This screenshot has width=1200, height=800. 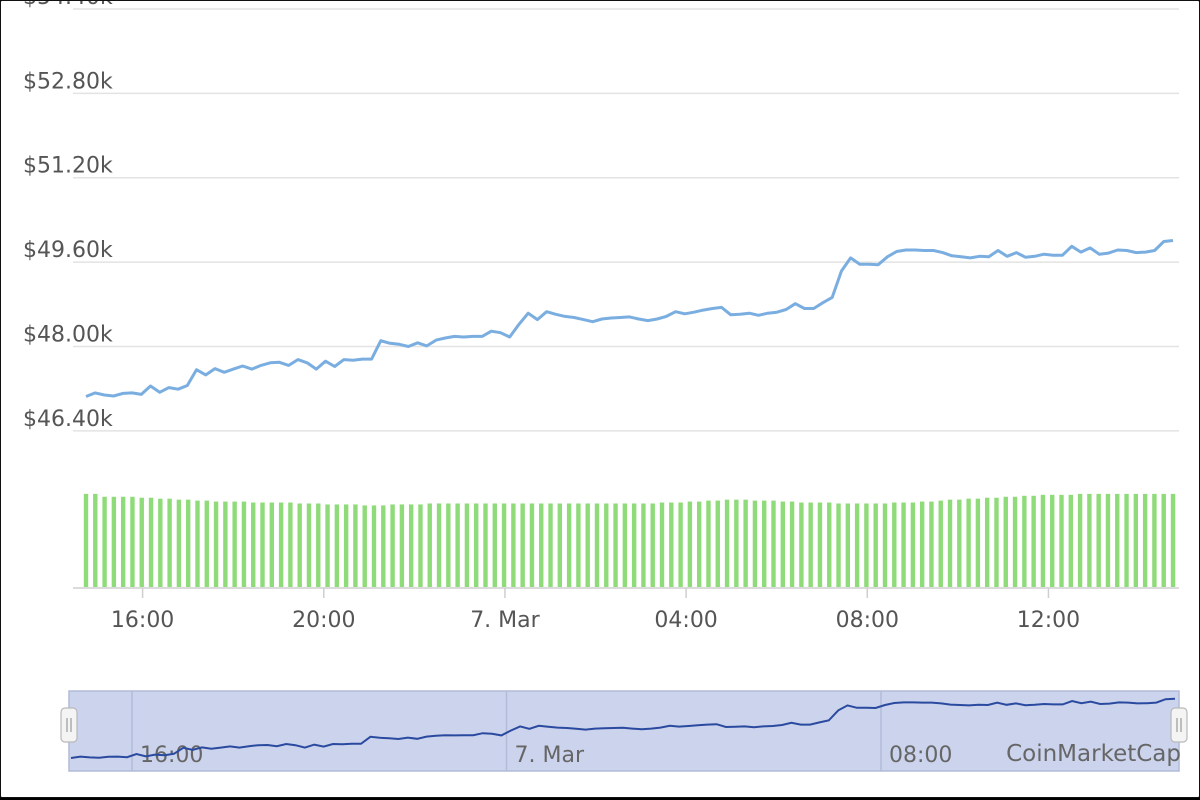 I want to click on x-tick-label: 12:00, so click(x=1048, y=620).